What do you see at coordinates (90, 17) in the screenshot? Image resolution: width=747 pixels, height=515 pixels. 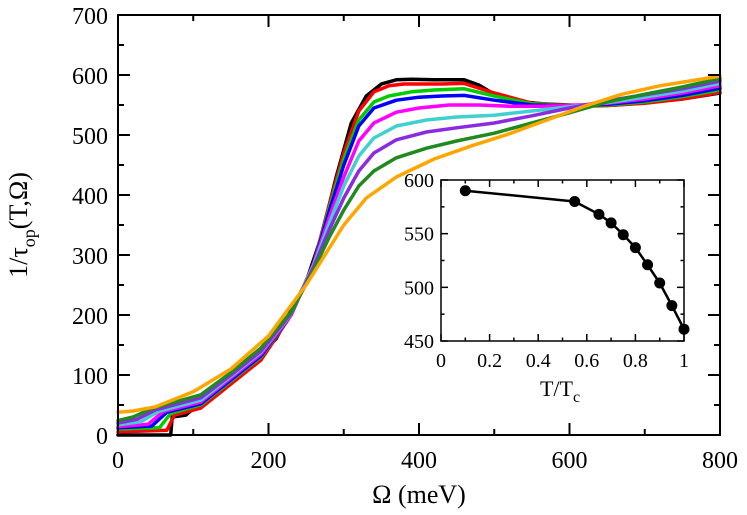 I see `y-tick-label: 700` at bounding box center [90, 17].